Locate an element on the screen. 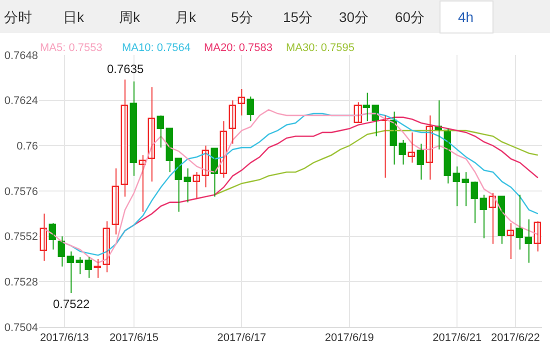 This screenshot has height=341, width=550. text: 月k is located at coordinates (186, 17).